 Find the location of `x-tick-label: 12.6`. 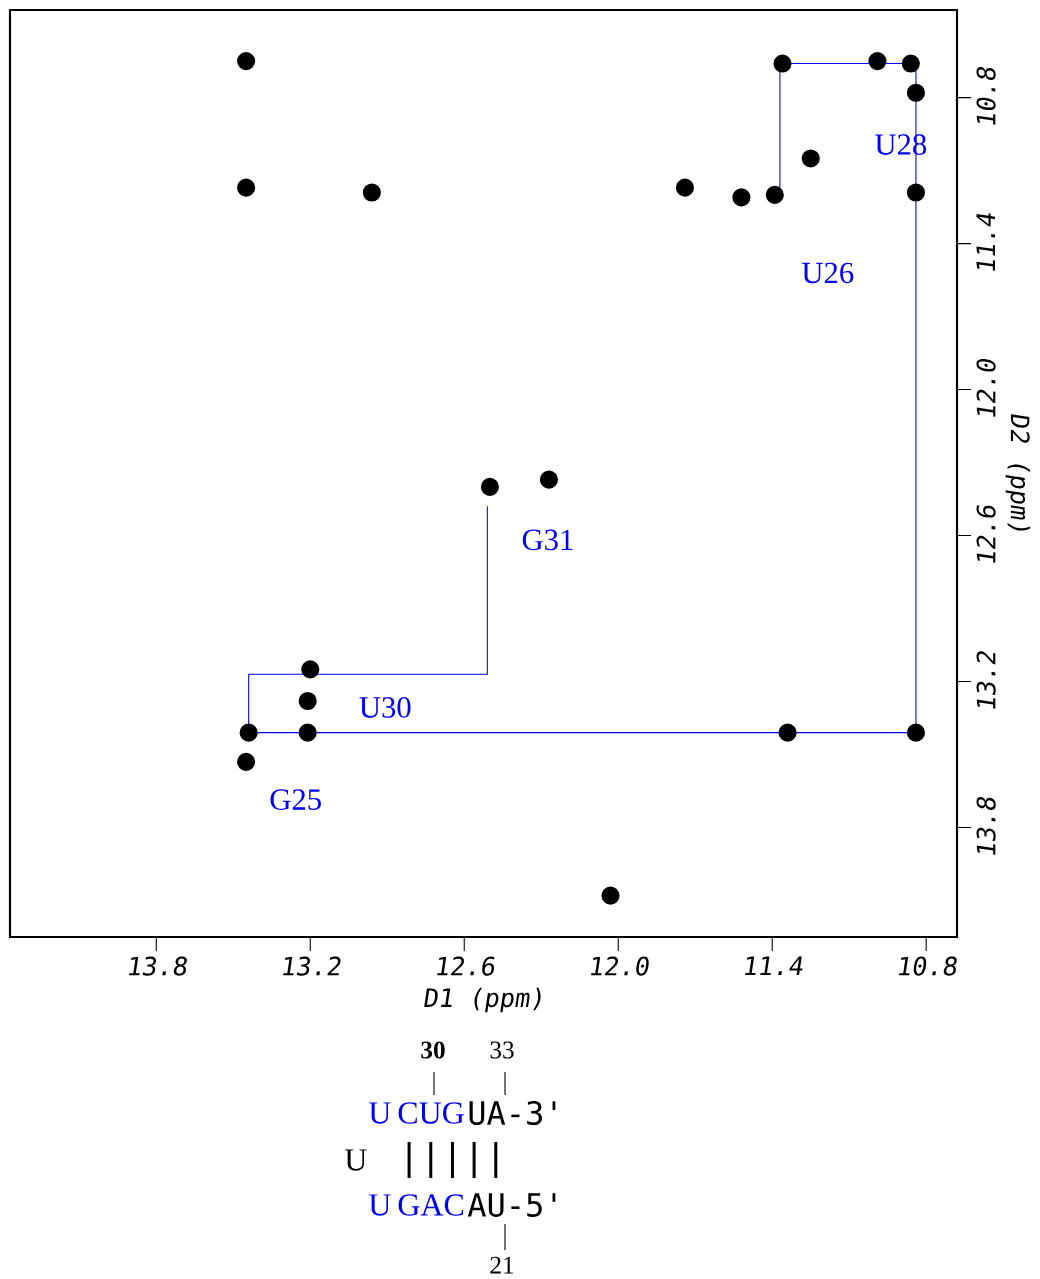

x-tick-label: 12.6 is located at coordinates (466, 966).